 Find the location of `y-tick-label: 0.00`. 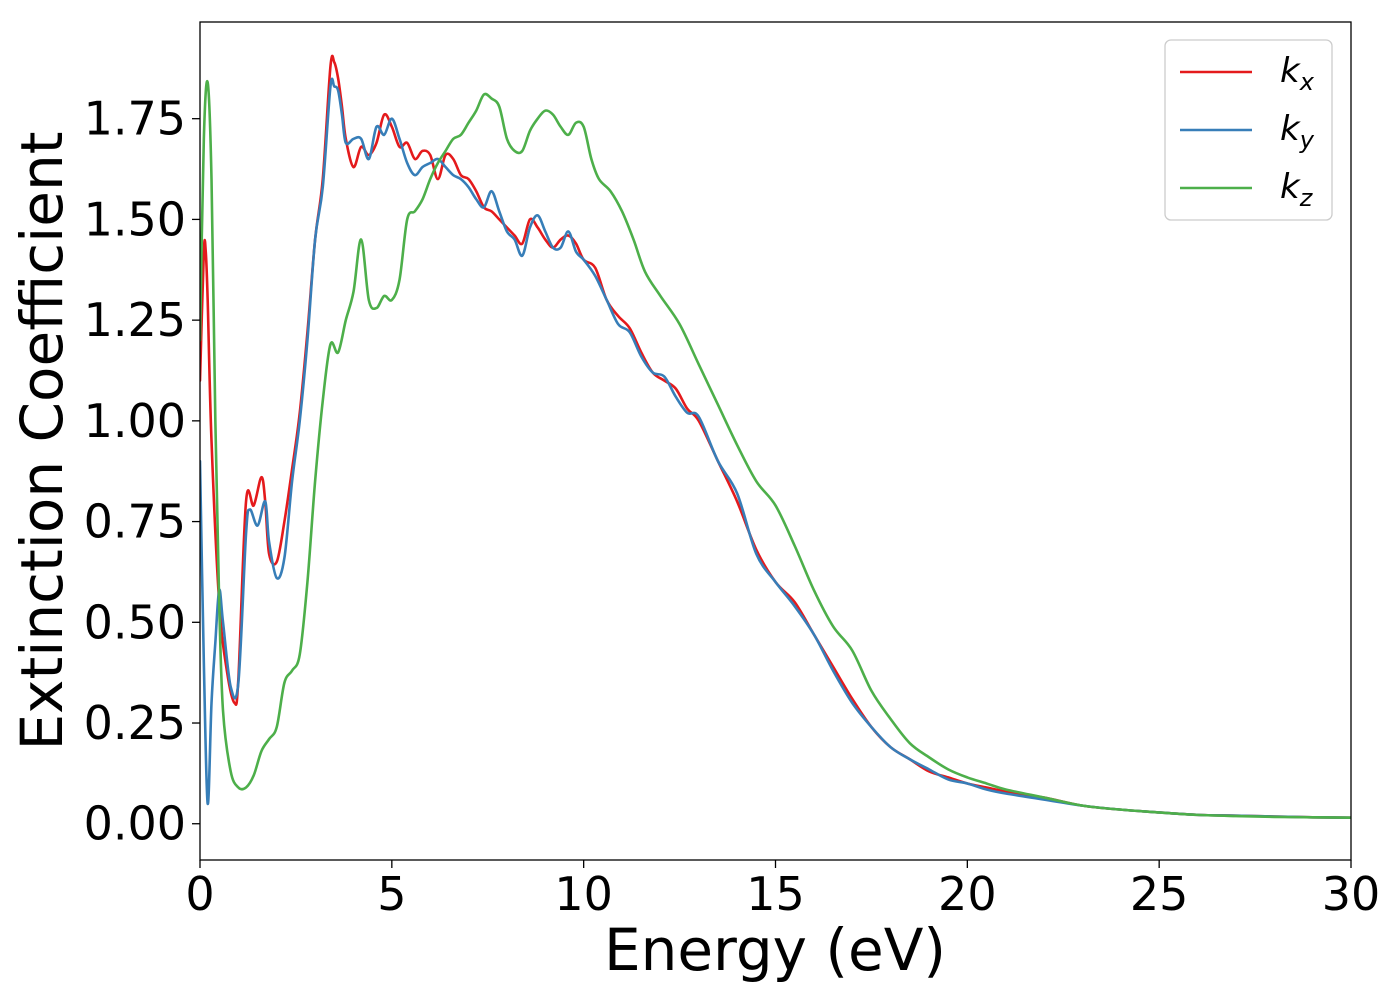

y-tick-label: 0.00 is located at coordinates (135, 824).